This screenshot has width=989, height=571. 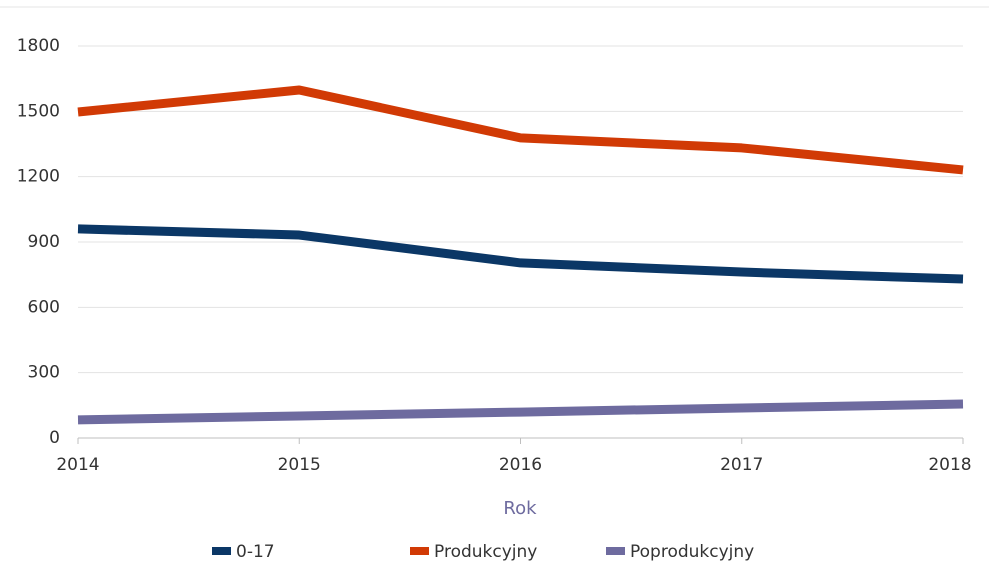 I want to click on legend-label: Poprodukcyjny, so click(x=692, y=552).